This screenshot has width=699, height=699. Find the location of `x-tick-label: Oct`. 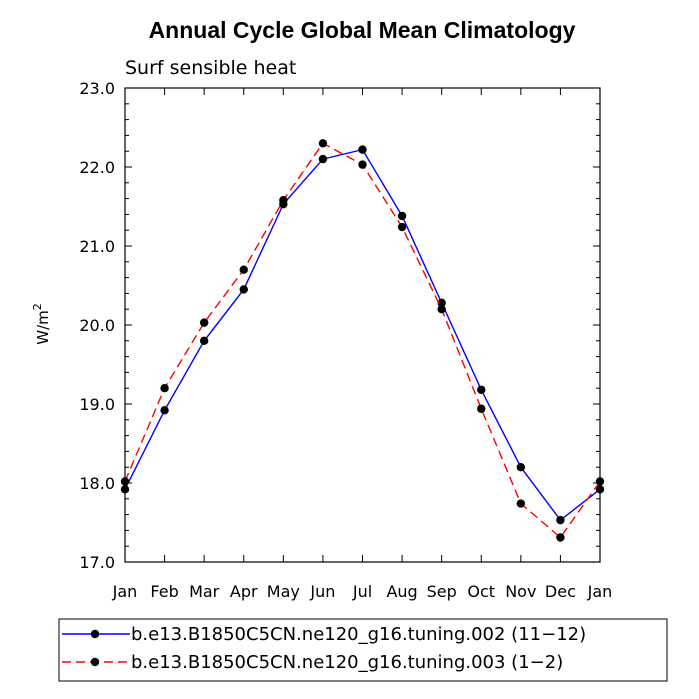

x-tick-label: Oct is located at coordinates (481, 591).